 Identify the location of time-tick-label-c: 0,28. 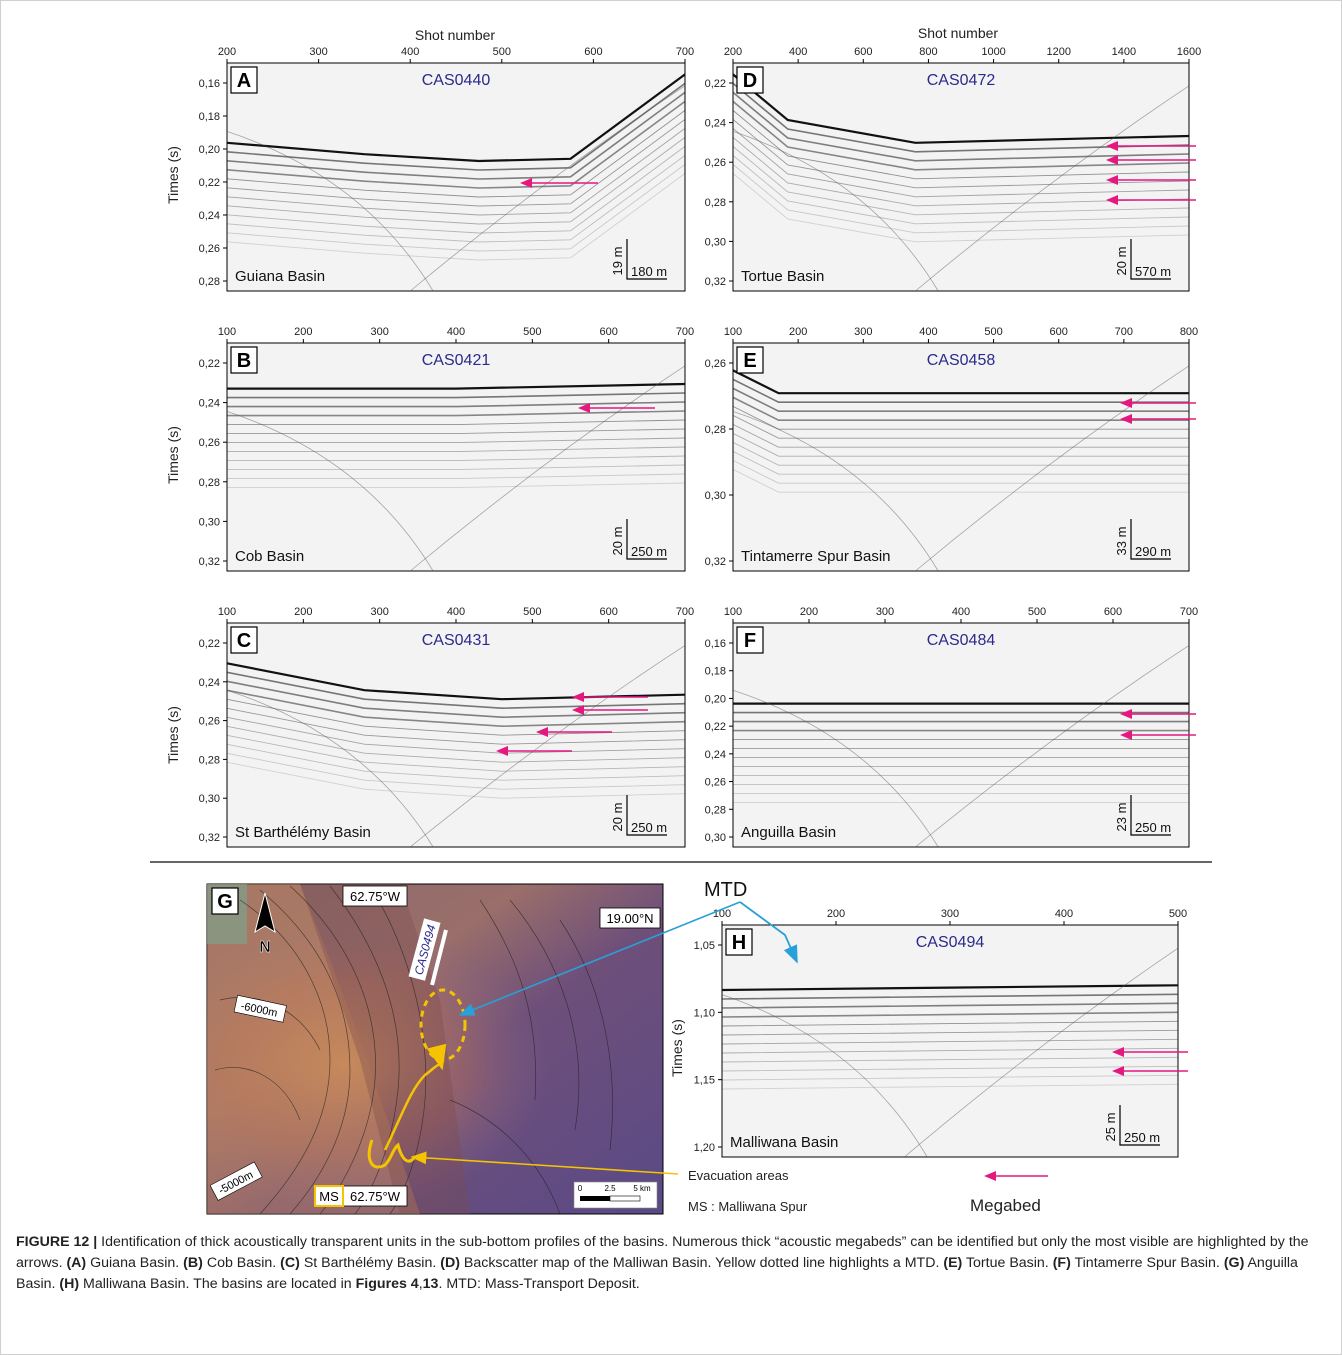
(209, 760).